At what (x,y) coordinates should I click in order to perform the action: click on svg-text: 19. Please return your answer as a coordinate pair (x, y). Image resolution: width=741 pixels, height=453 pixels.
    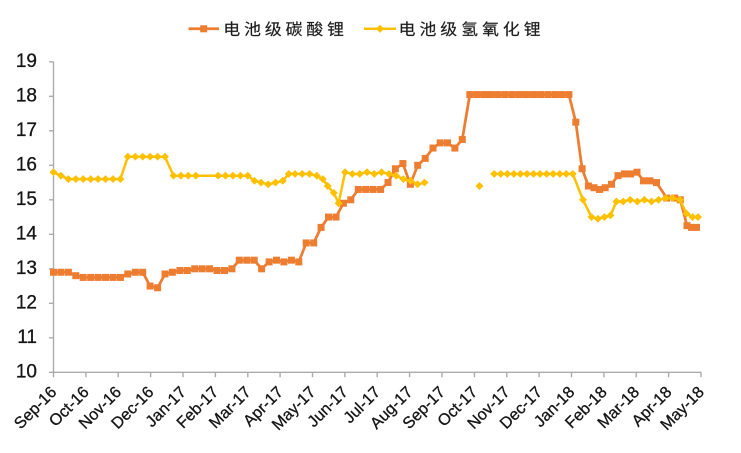
    Looking at the image, I should click on (26, 61).